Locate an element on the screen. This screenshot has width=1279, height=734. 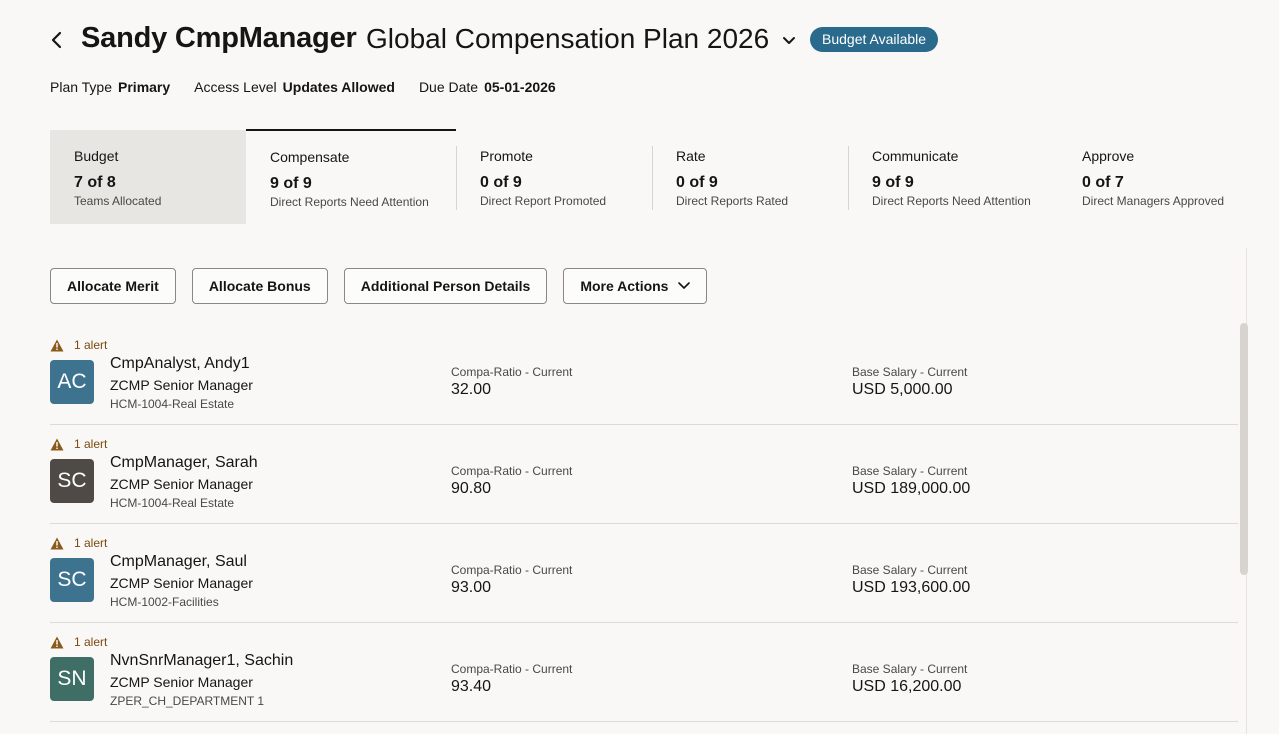
base-salary-value: USD 5,000.00 is located at coordinates (902, 389).